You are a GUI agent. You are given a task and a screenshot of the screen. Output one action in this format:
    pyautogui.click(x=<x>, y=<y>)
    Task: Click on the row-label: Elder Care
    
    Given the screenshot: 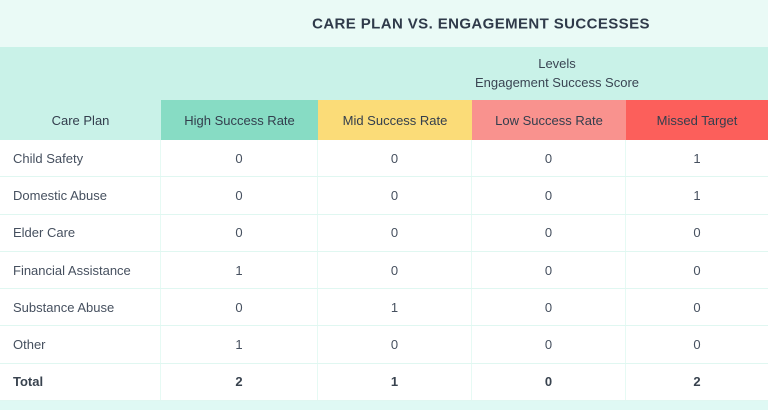 What is the action you would take?
    pyautogui.click(x=80, y=232)
    